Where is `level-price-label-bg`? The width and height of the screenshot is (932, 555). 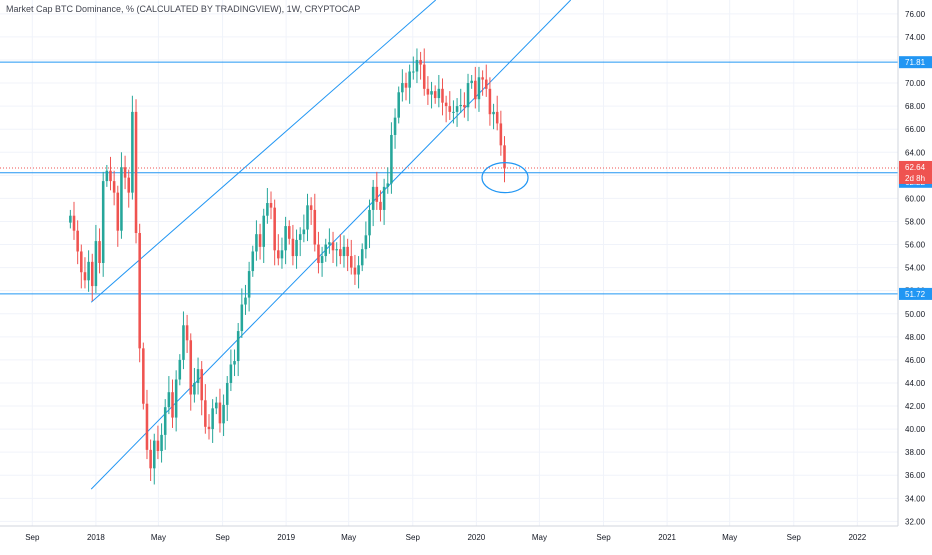 level-price-label-bg is located at coordinates (915, 293).